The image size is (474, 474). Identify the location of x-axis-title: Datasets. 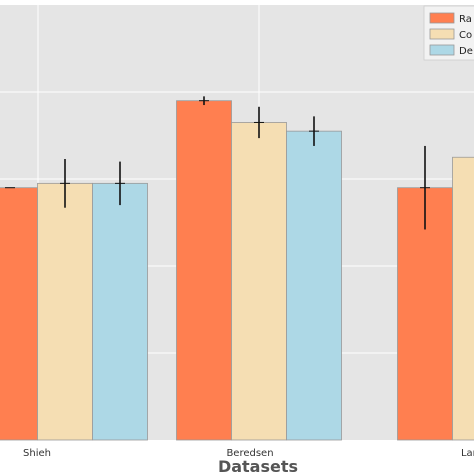
(258, 465).